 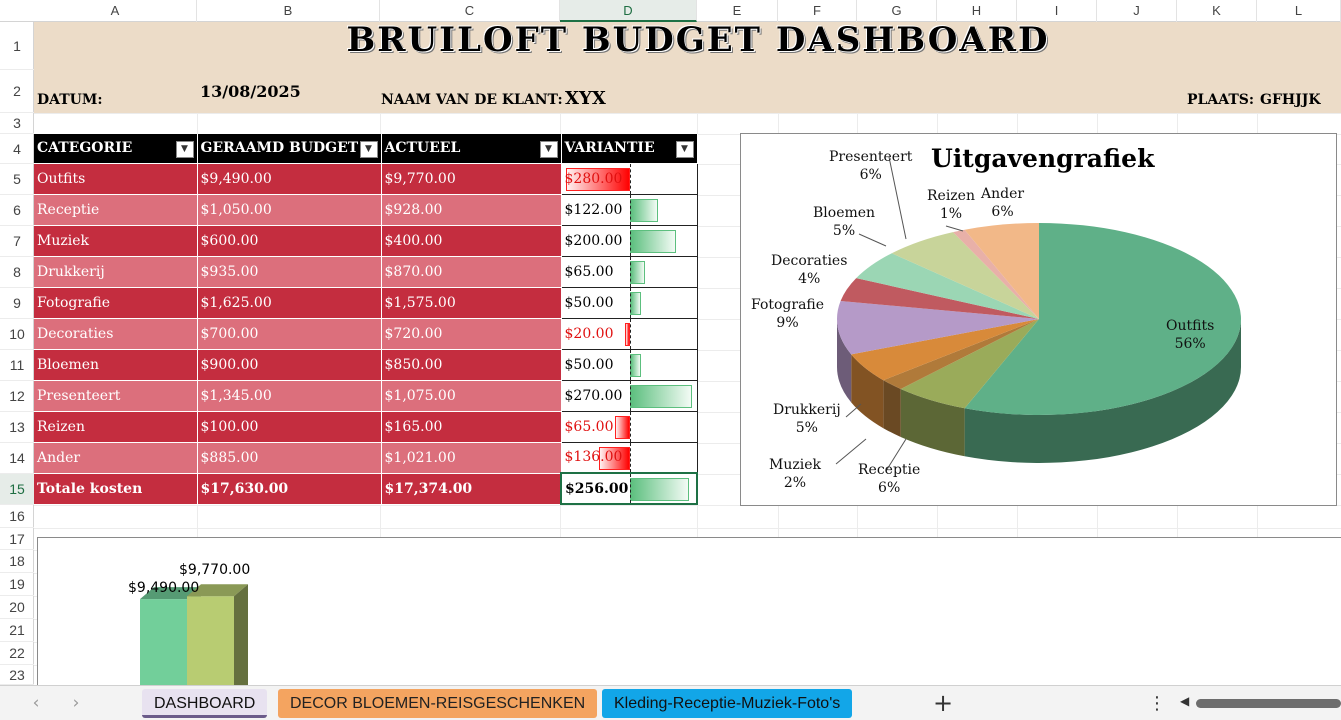 What do you see at coordinates (116, 334) in the screenshot?
I see `category-cell: Decoraties` at bounding box center [116, 334].